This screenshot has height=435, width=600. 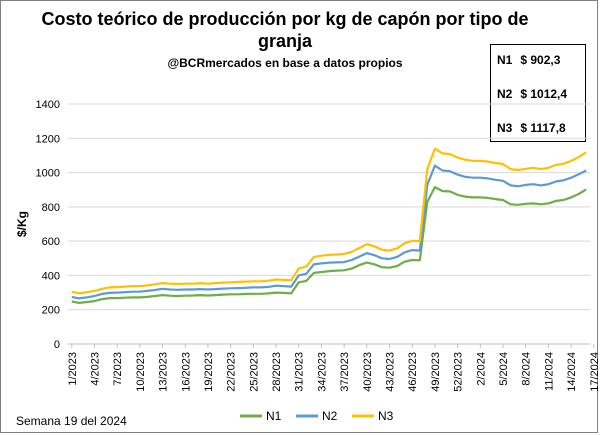 I want to click on x-tick-label: 22/2023, so click(x=232, y=372).